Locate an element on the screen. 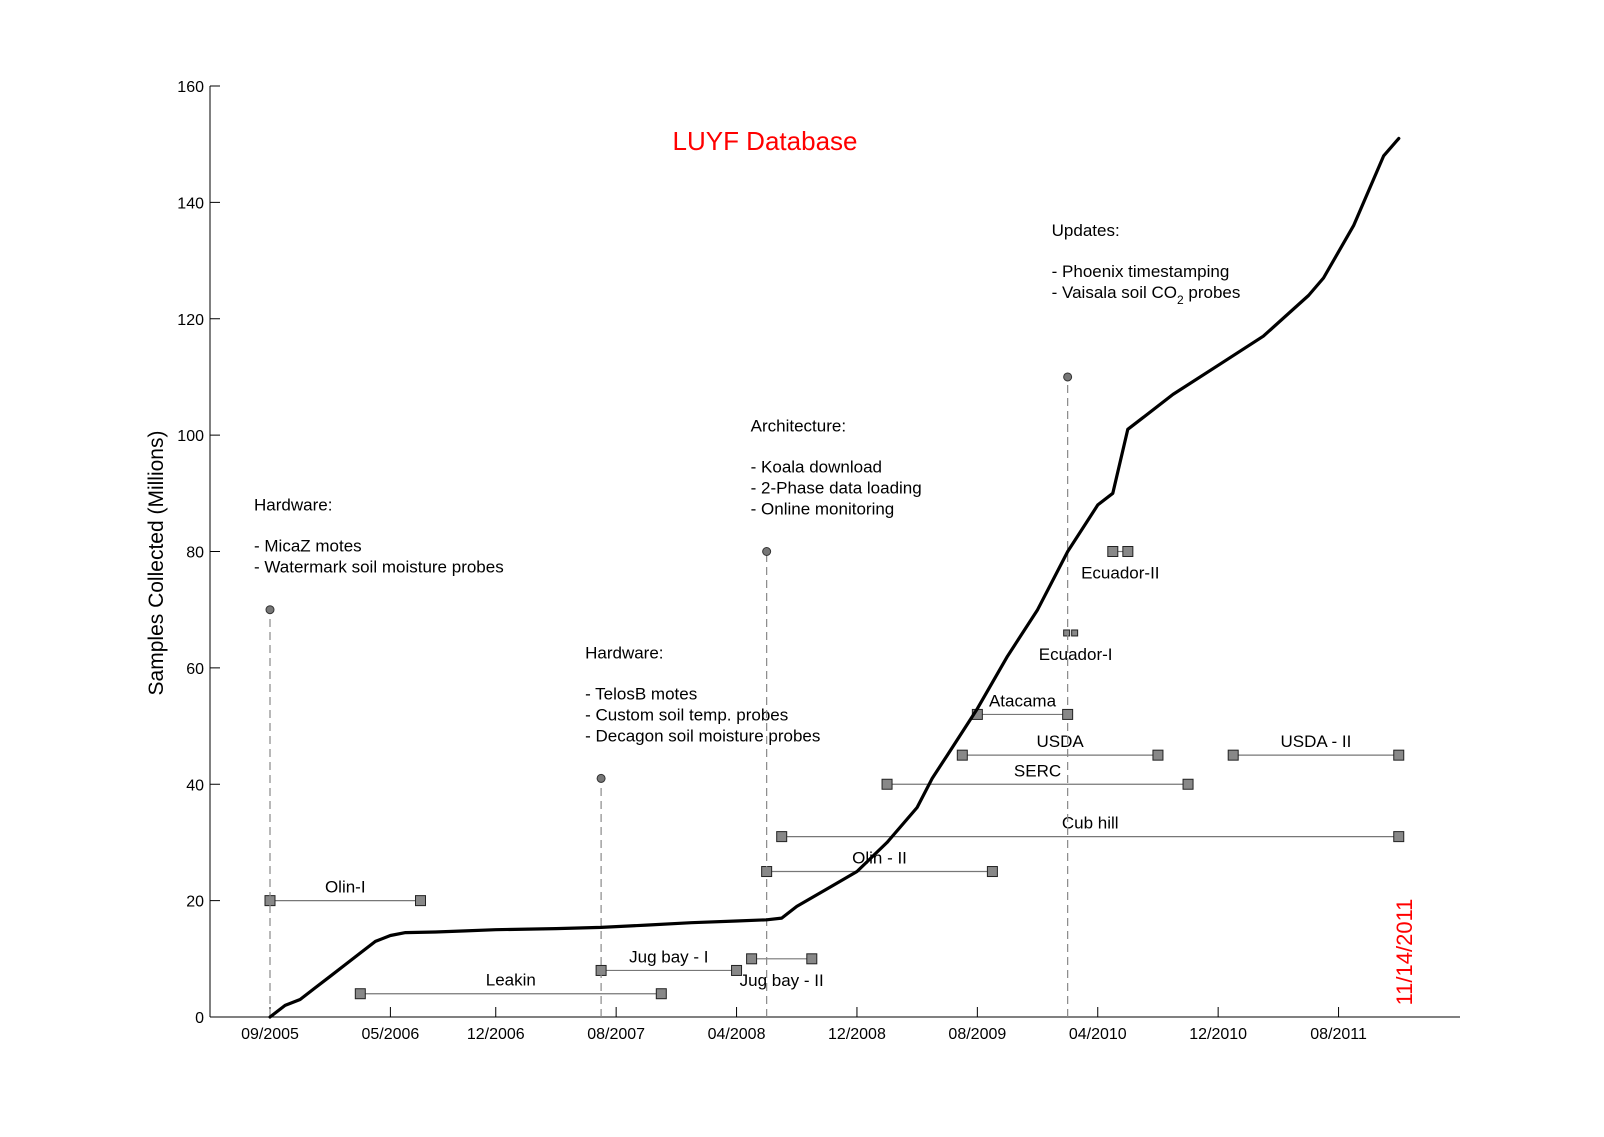 The image size is (1604, 1137). y-tick-label: 80 is located at coordinates (195, 553).